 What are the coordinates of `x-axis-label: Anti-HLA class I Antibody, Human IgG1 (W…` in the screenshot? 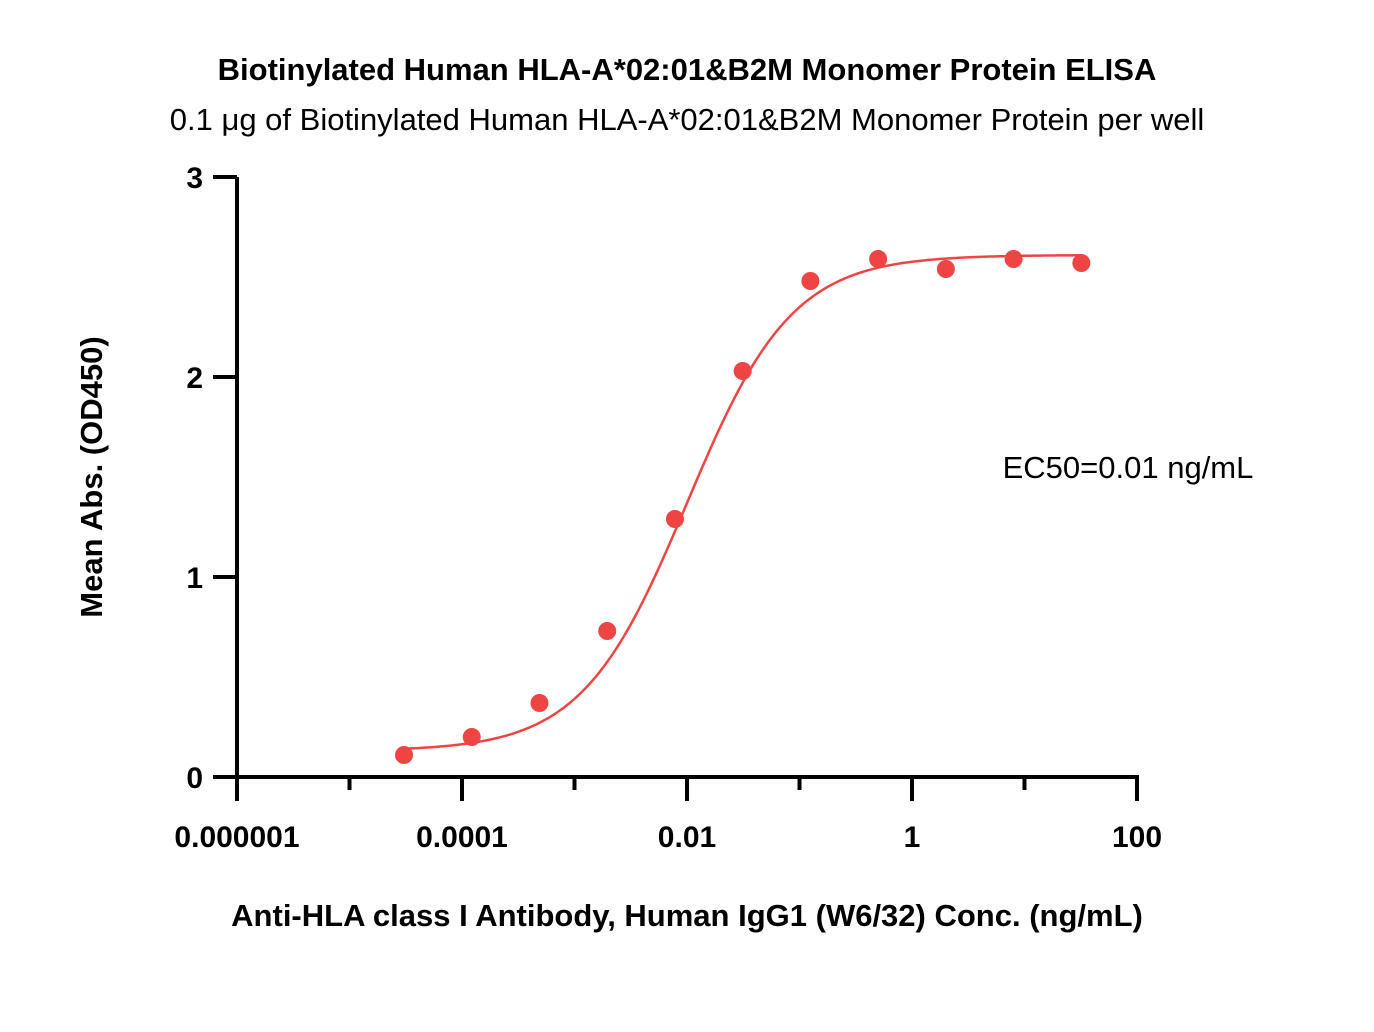 It's located at (687, 915).